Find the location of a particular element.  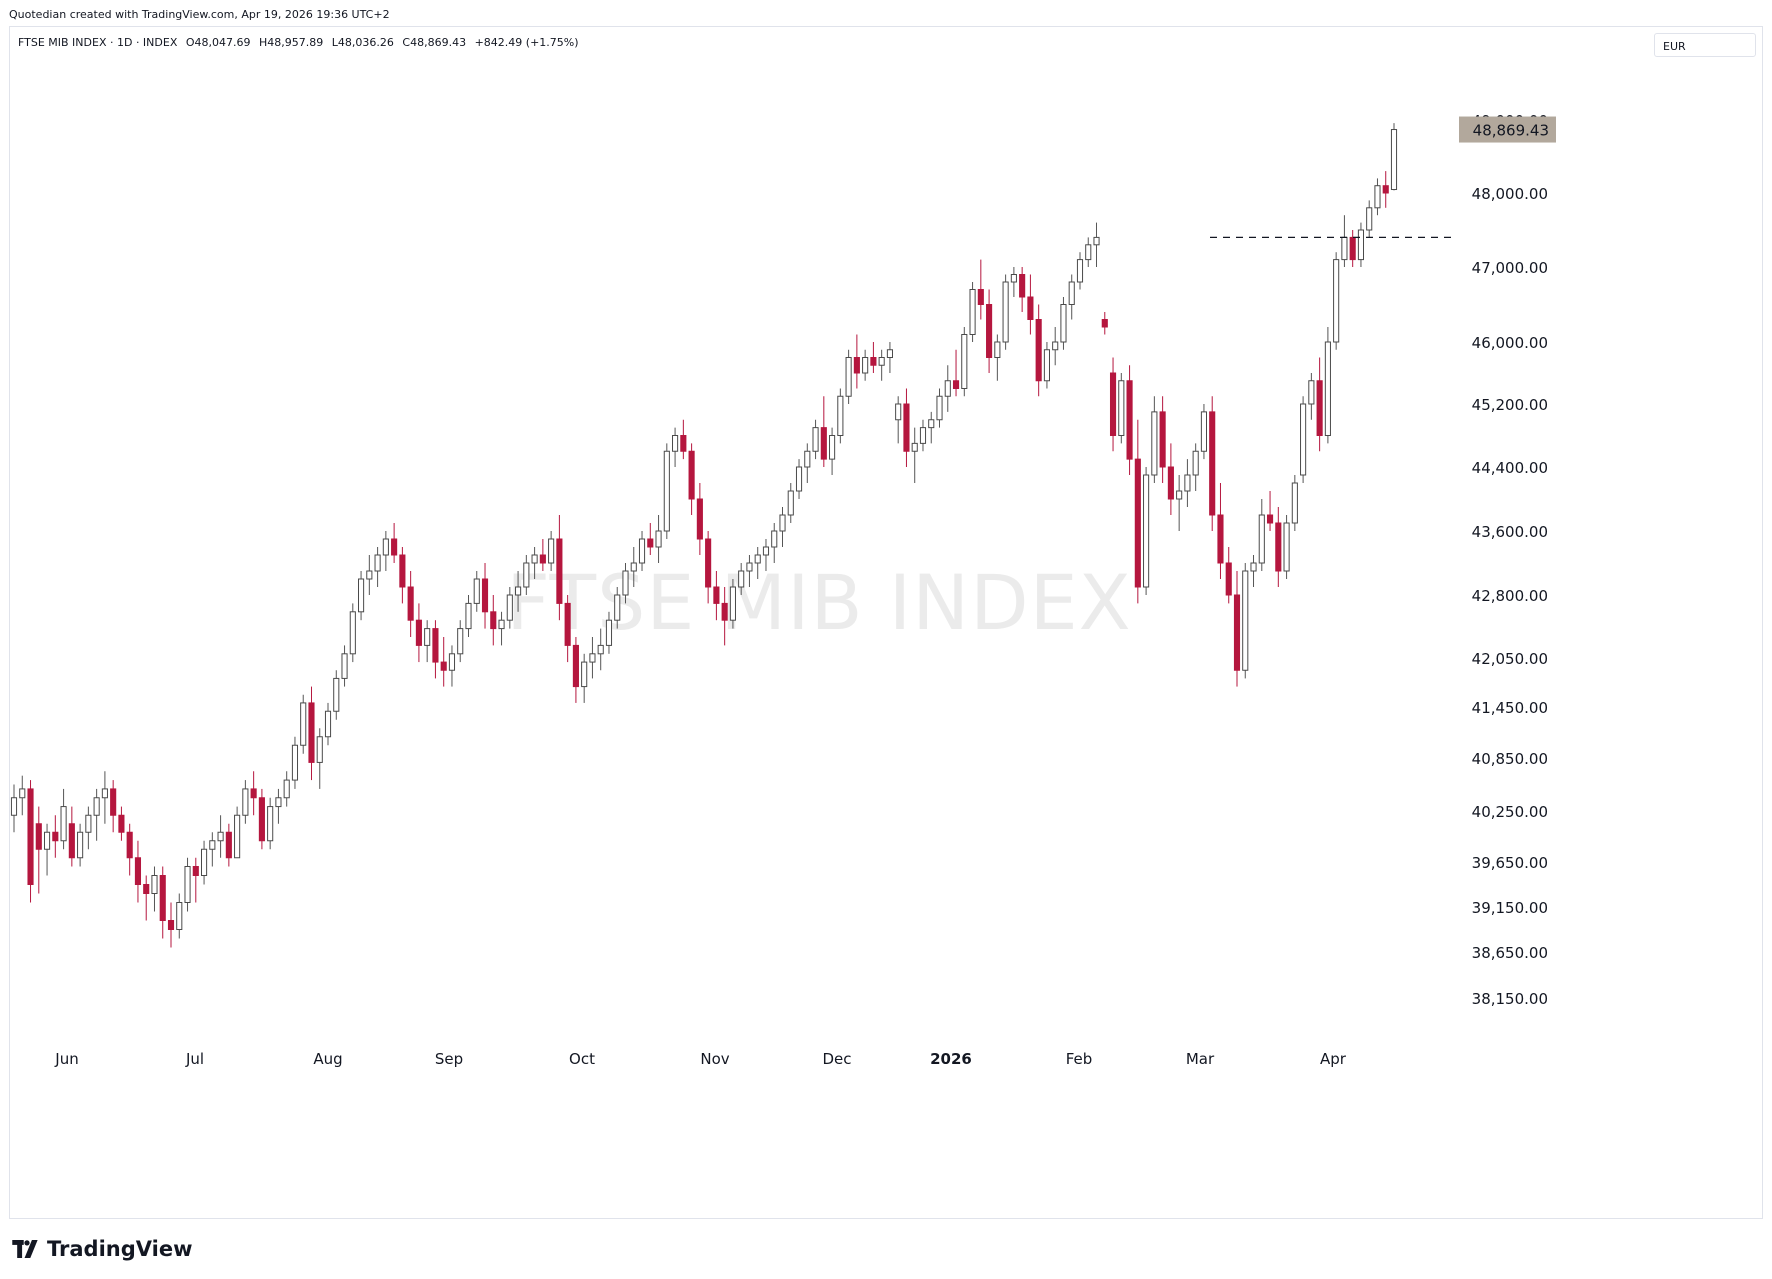

currency-label: EUR is located at coordinates (1705, 45).